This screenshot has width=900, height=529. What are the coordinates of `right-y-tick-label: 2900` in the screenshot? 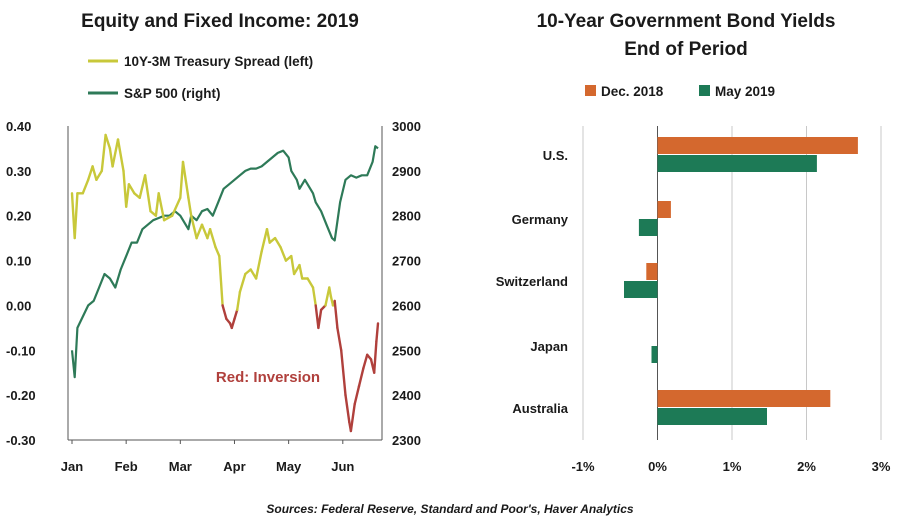 It's located at (406, 171).